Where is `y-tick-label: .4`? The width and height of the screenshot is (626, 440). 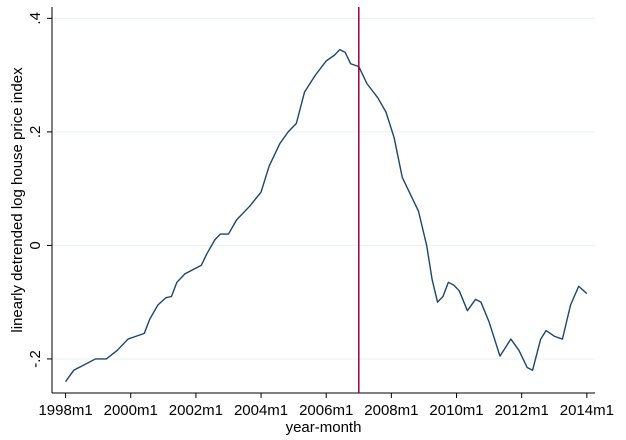 y-tick-label: .4 is located at coordinates (35, 18).